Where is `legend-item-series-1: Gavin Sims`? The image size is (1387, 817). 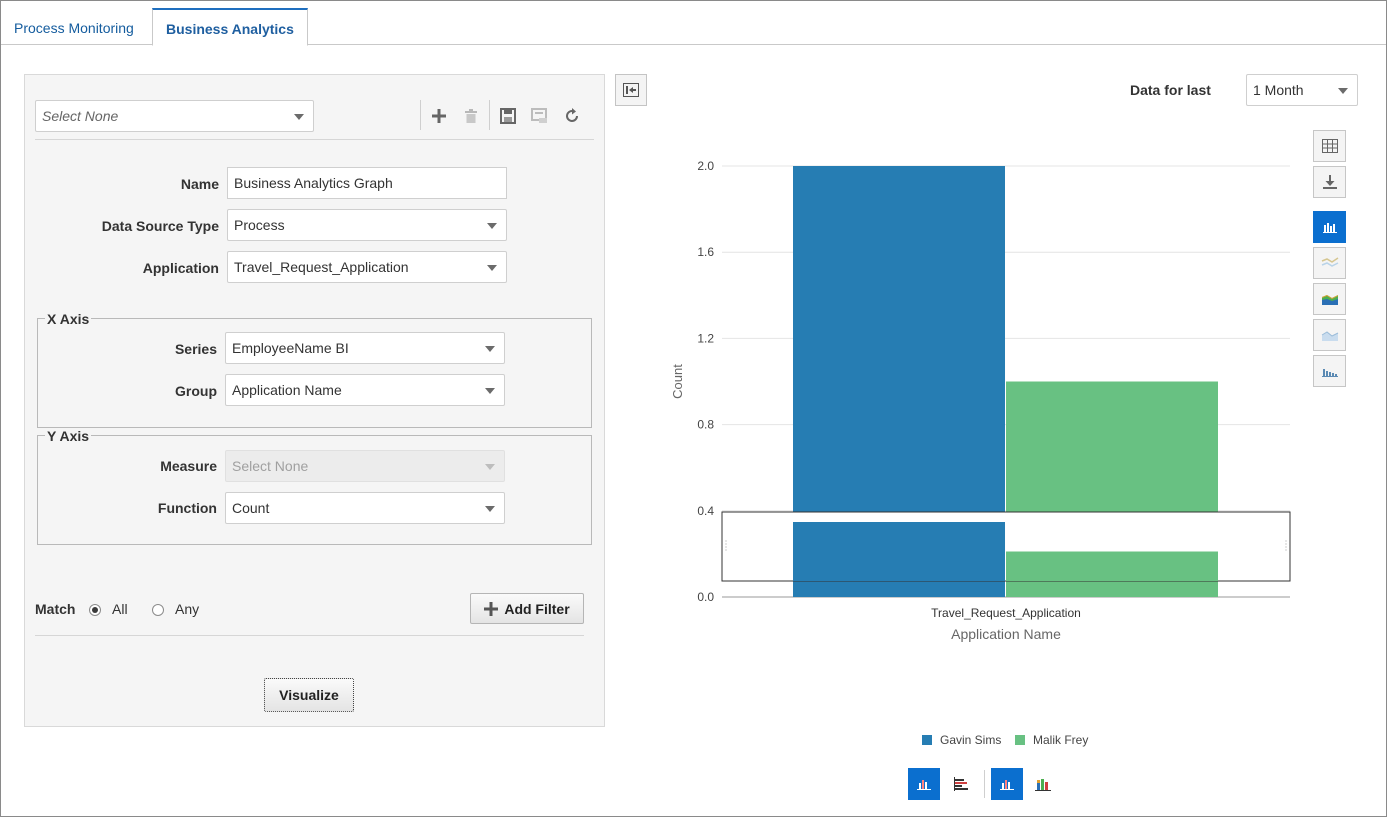
legend-item-series-1: Gavin Sims is located at coordinates (961, 740).